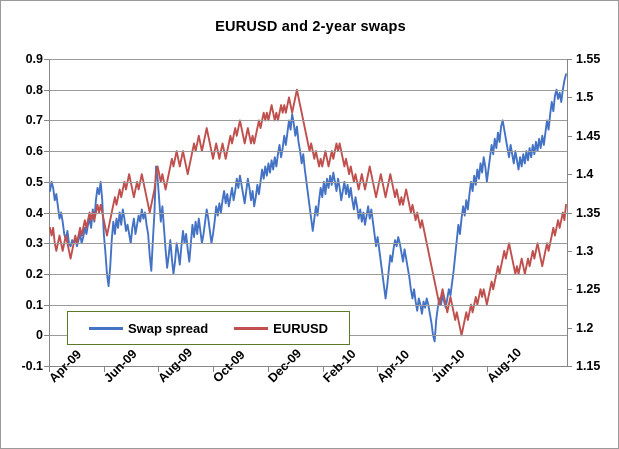 The image size is (619, 449). Describe the element at coordinates (168, 328) in the screenshot. I see `legend-label-swap-spread: Swap spread` at that location.